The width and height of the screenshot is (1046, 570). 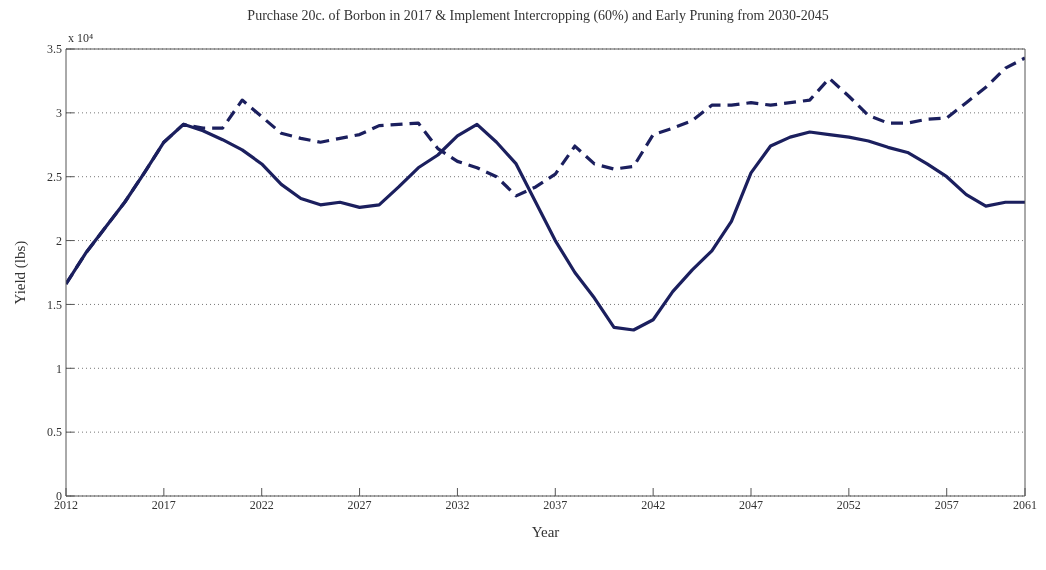 I want to click on x-tick-label: 2032, so click(x=457, y=504).